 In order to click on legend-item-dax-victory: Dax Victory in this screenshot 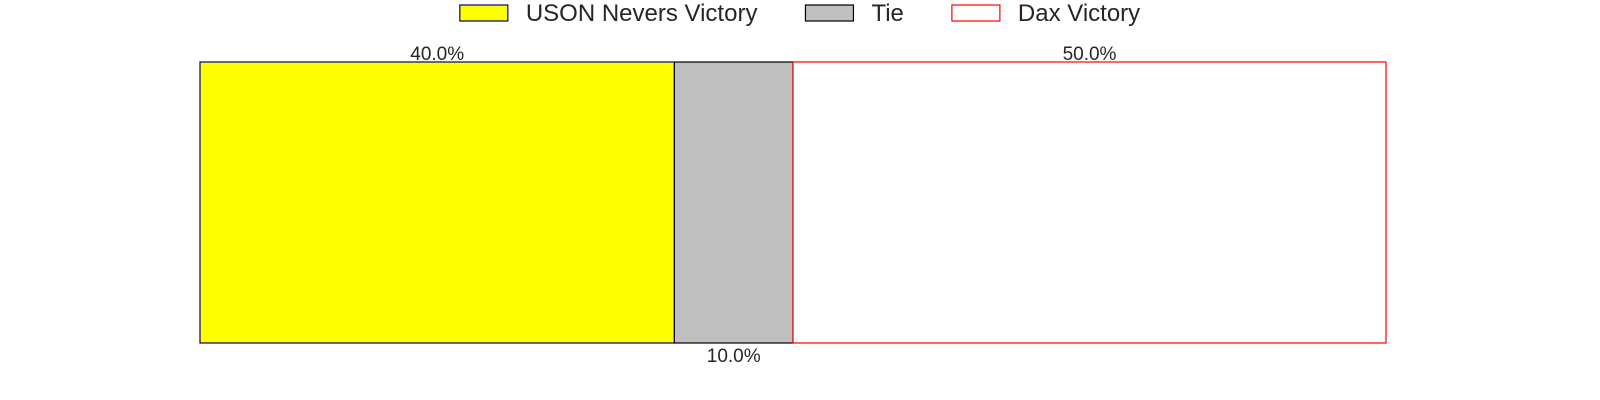, I will do `click(1045, 13)`.